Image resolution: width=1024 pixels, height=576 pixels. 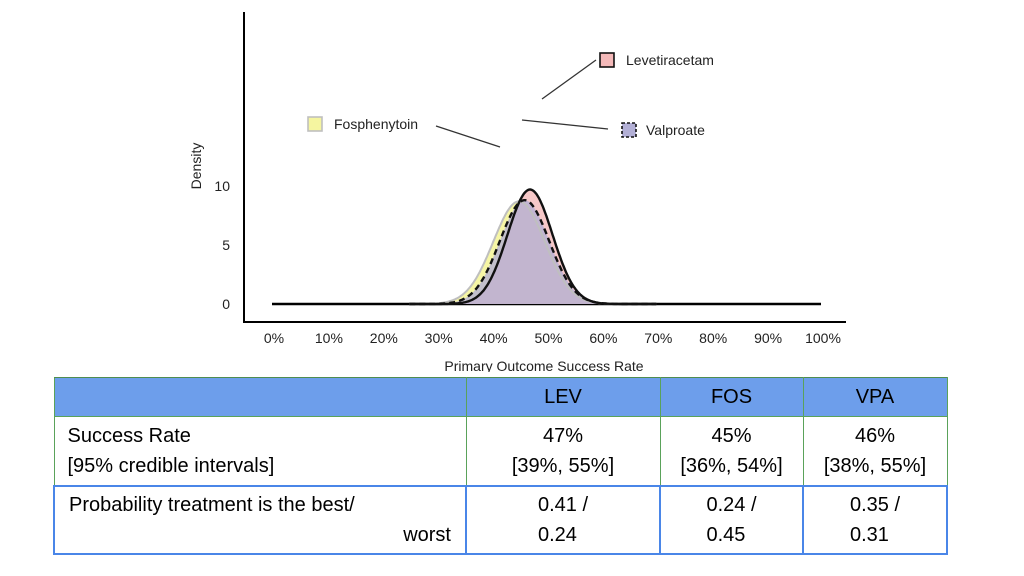 What do you see at coordinates (875, 436) in the screenshot?
I see `cell-value: 46%` at bounding box center [875, 436].